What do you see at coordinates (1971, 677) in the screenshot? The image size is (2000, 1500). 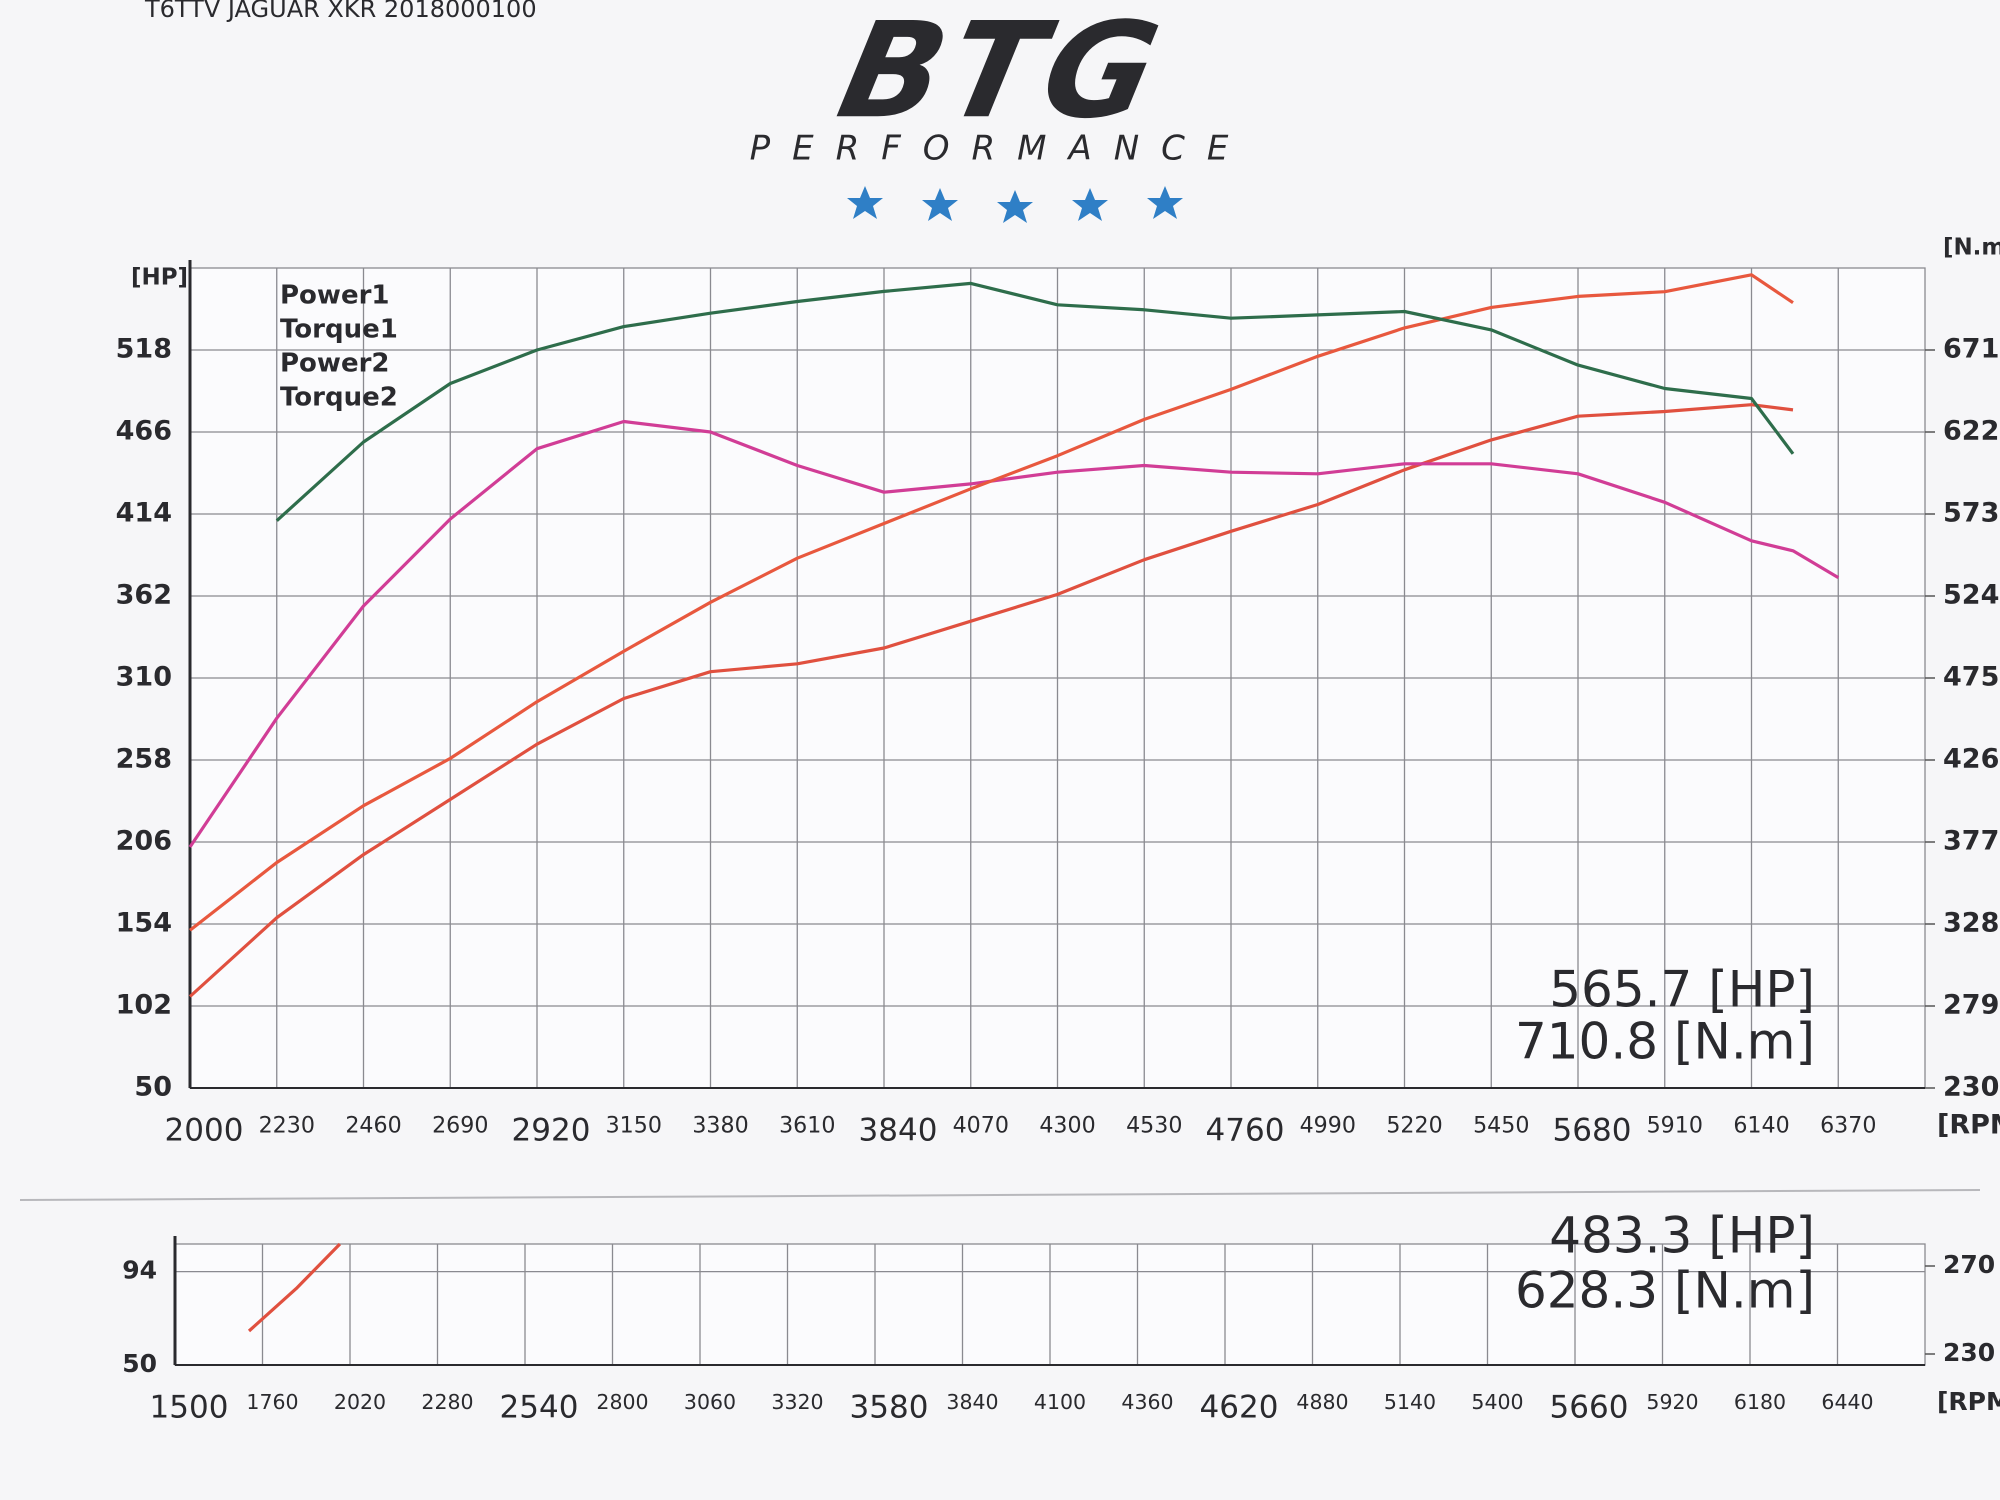 I see `y2-tick-label: 475` at bounding box center [1971, 677].